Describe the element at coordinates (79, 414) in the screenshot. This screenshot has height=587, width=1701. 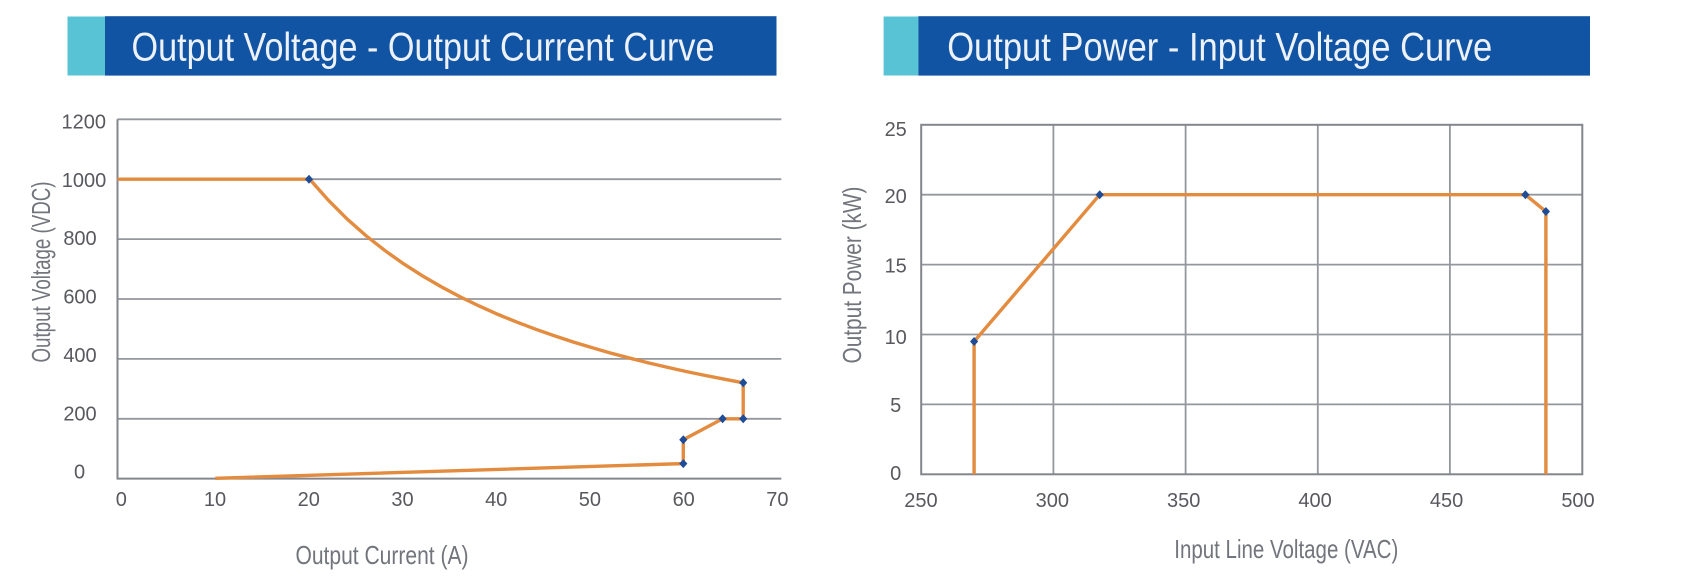
I see `svg-text: 200` at that location.